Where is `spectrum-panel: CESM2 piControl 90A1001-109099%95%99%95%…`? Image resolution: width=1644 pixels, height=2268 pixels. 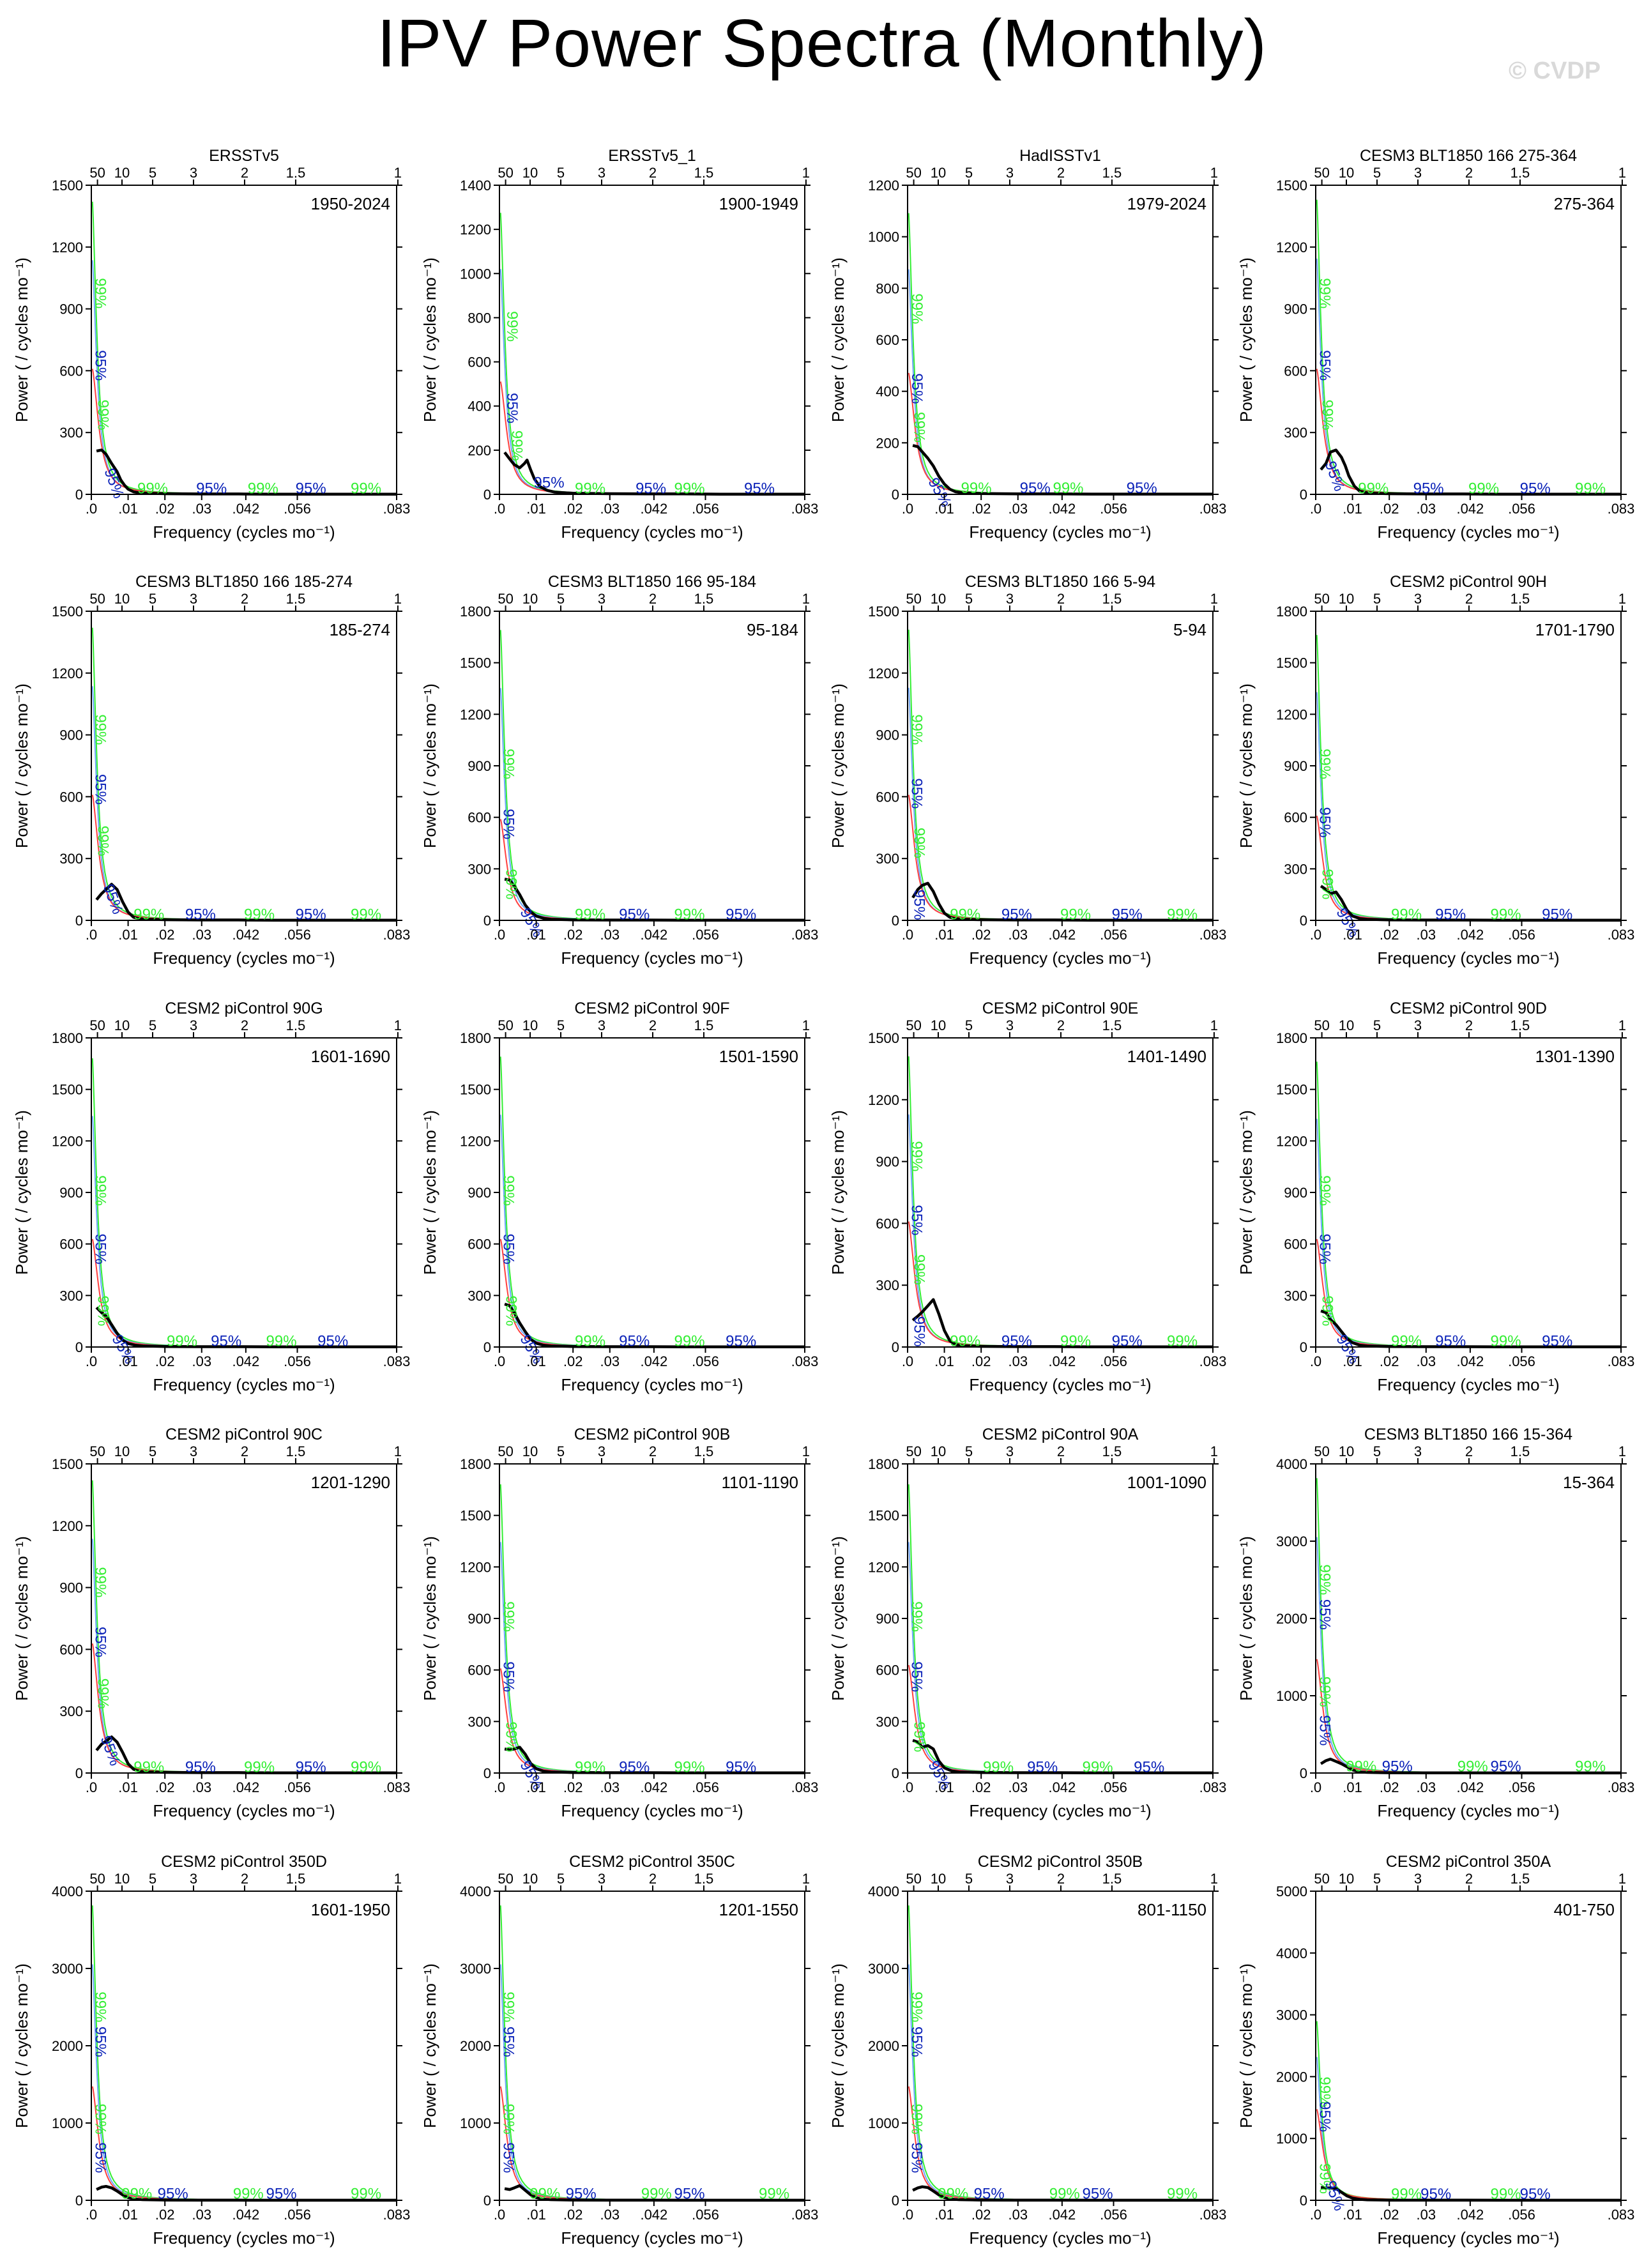 spectrum-panel: CESM2 piControl 90A1001-109099%95%99%95%… is located at coordinates (1027, 1623).